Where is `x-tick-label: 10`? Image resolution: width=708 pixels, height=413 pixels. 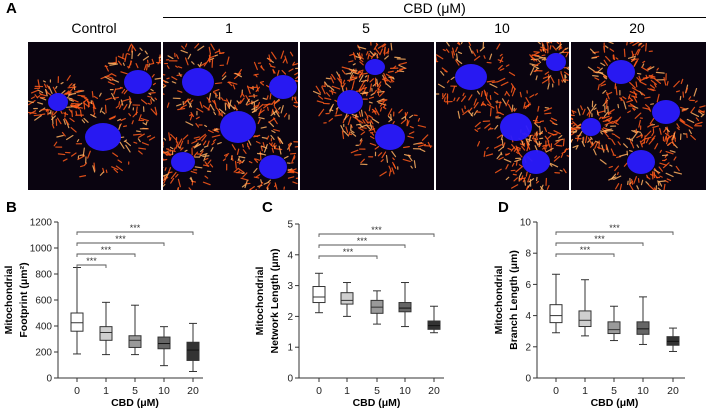
x-tick-label: 10 is located at coordinates (164, 391).